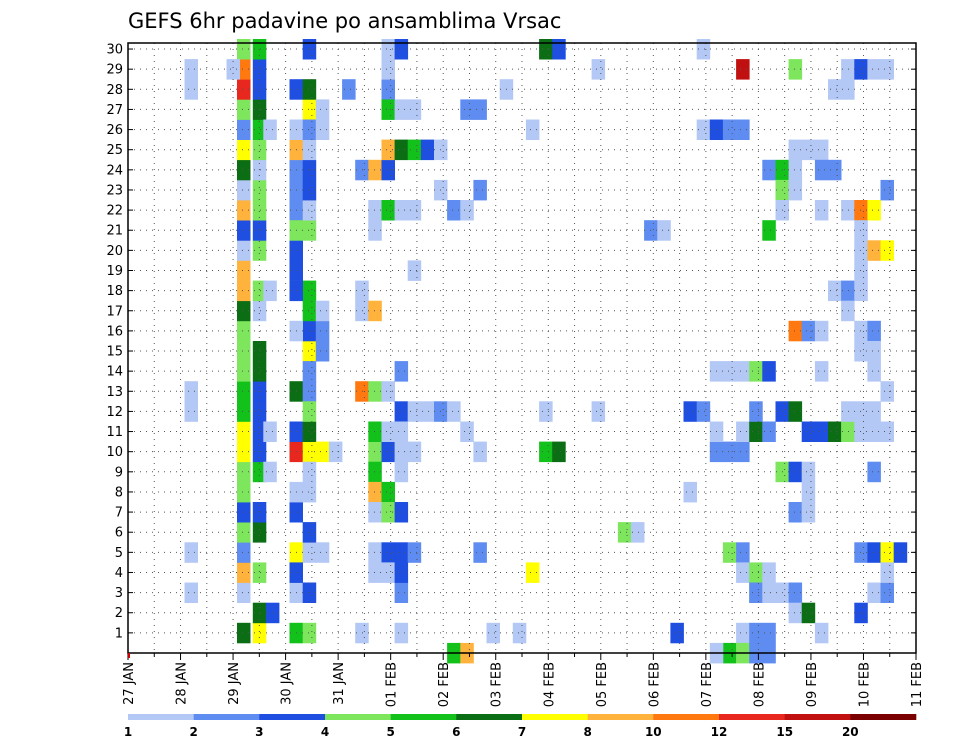  What do you see at coordinates (549, 684) in the screenshot?
I see `x-tick-label: 04 FEB` at bounding box center [549, 684].